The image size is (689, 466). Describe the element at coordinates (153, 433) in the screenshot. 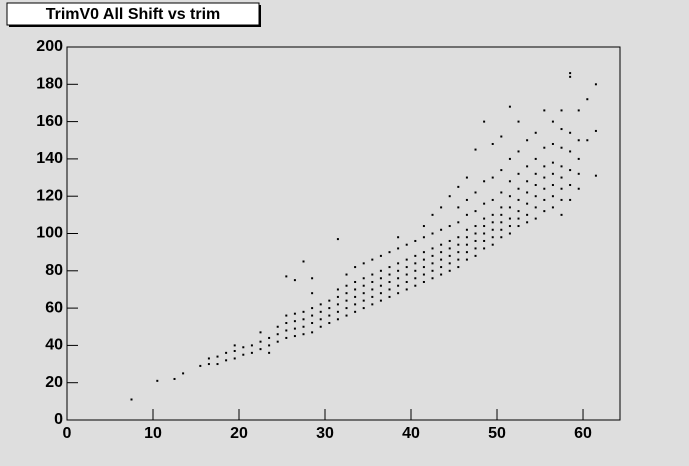

I see `x-tick-label: 10` at that location.